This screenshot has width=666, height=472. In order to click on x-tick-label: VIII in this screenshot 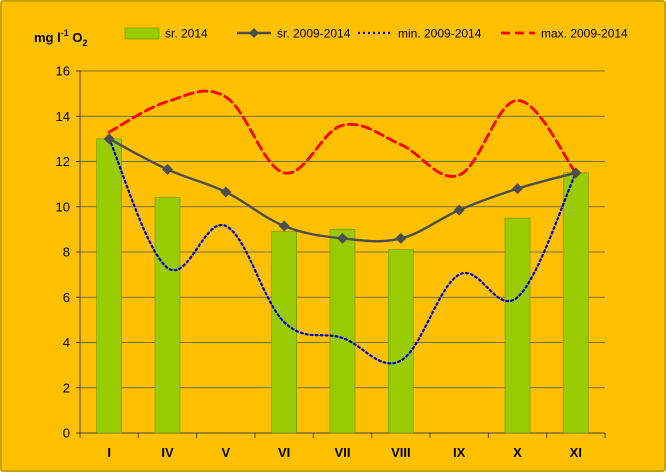, I will do `click(401, 452)`.